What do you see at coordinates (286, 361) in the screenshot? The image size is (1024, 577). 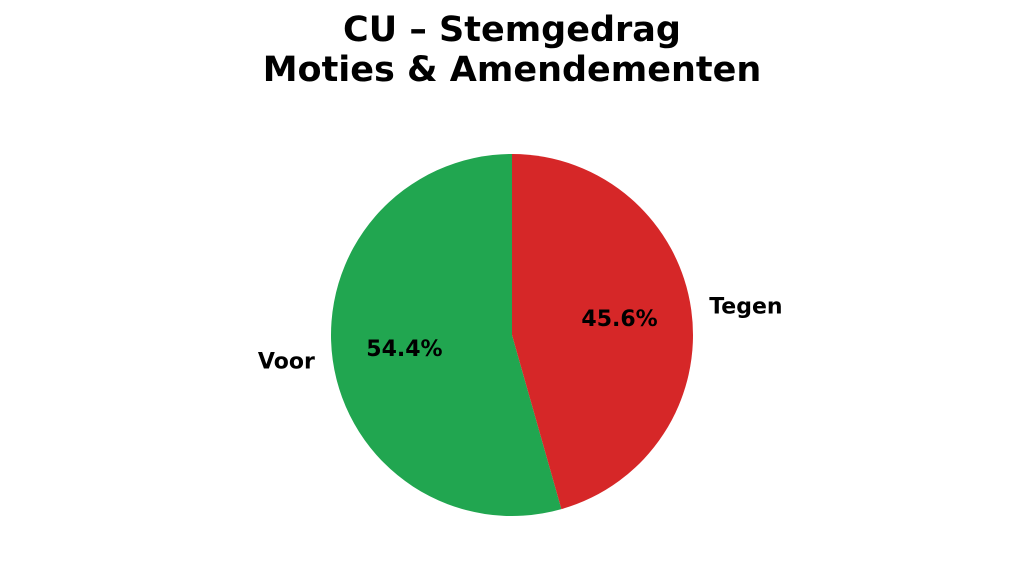 I see `slice-label: Voor` at bounding box center [286, 361].